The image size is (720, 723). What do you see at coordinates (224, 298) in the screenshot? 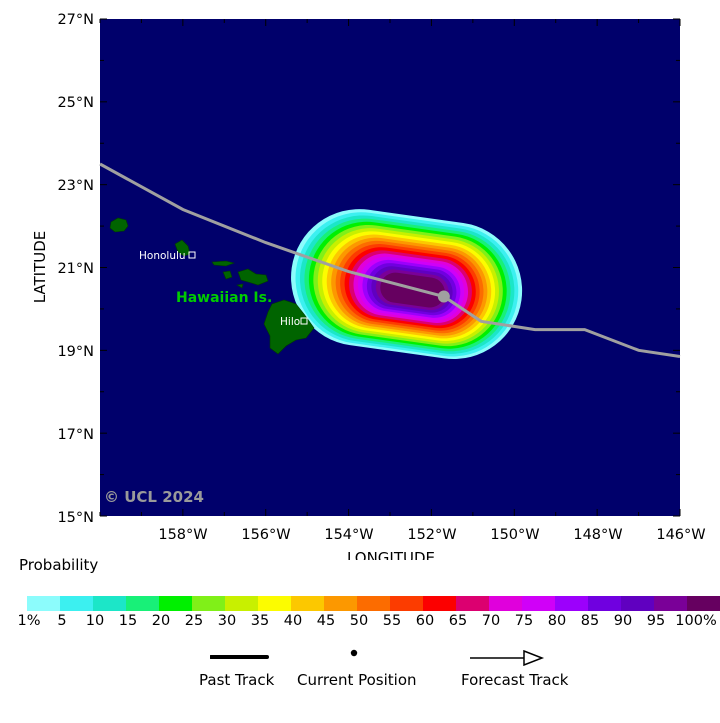
I see `hawaiian-islands-label: Hawaiian Is.` at bounding box center [224, 298].